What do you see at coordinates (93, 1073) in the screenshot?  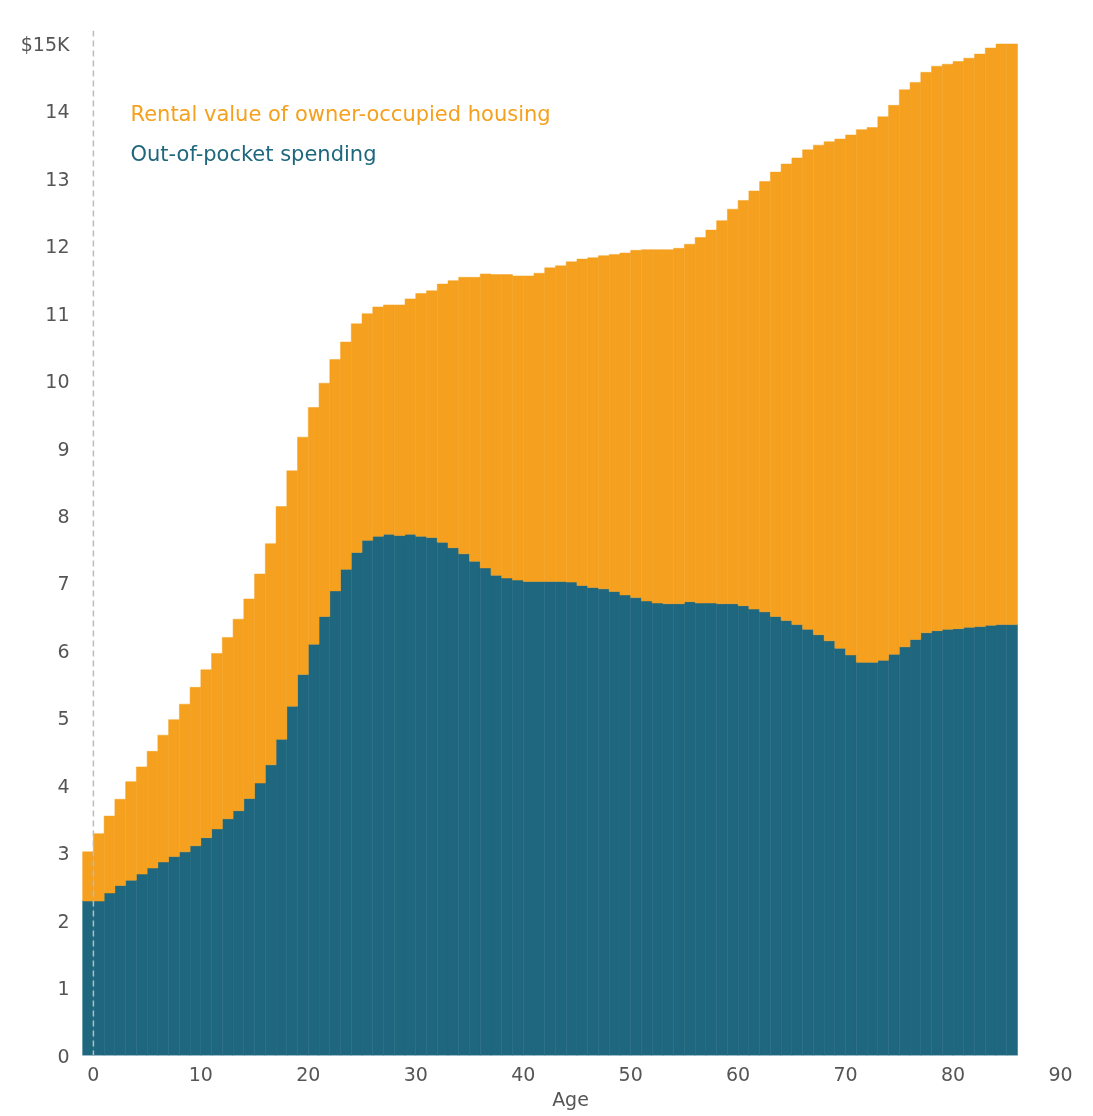 I see `x-tick-label: 0` at bounding box center [93, 1073].